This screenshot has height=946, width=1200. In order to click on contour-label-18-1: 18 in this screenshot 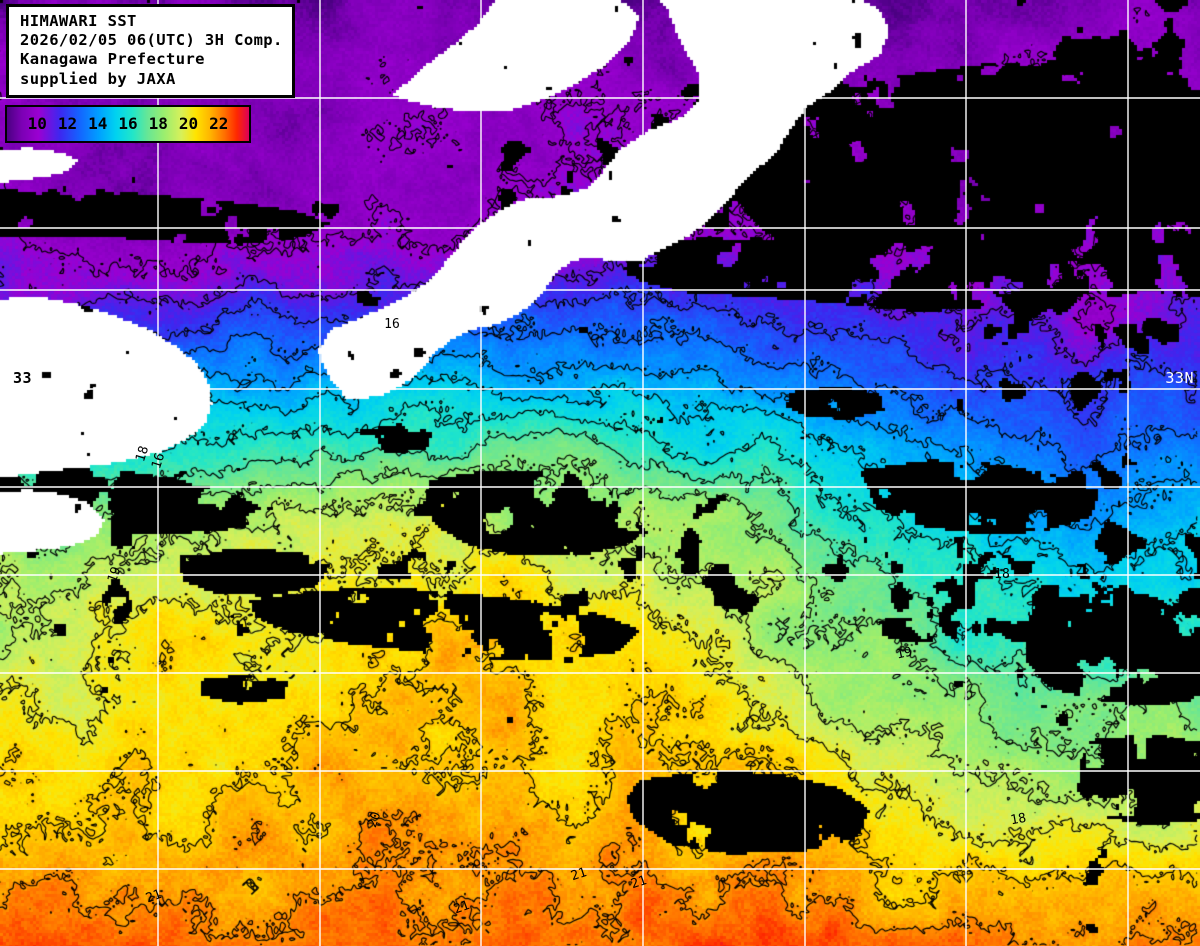, I will do `click(142, 454)`.